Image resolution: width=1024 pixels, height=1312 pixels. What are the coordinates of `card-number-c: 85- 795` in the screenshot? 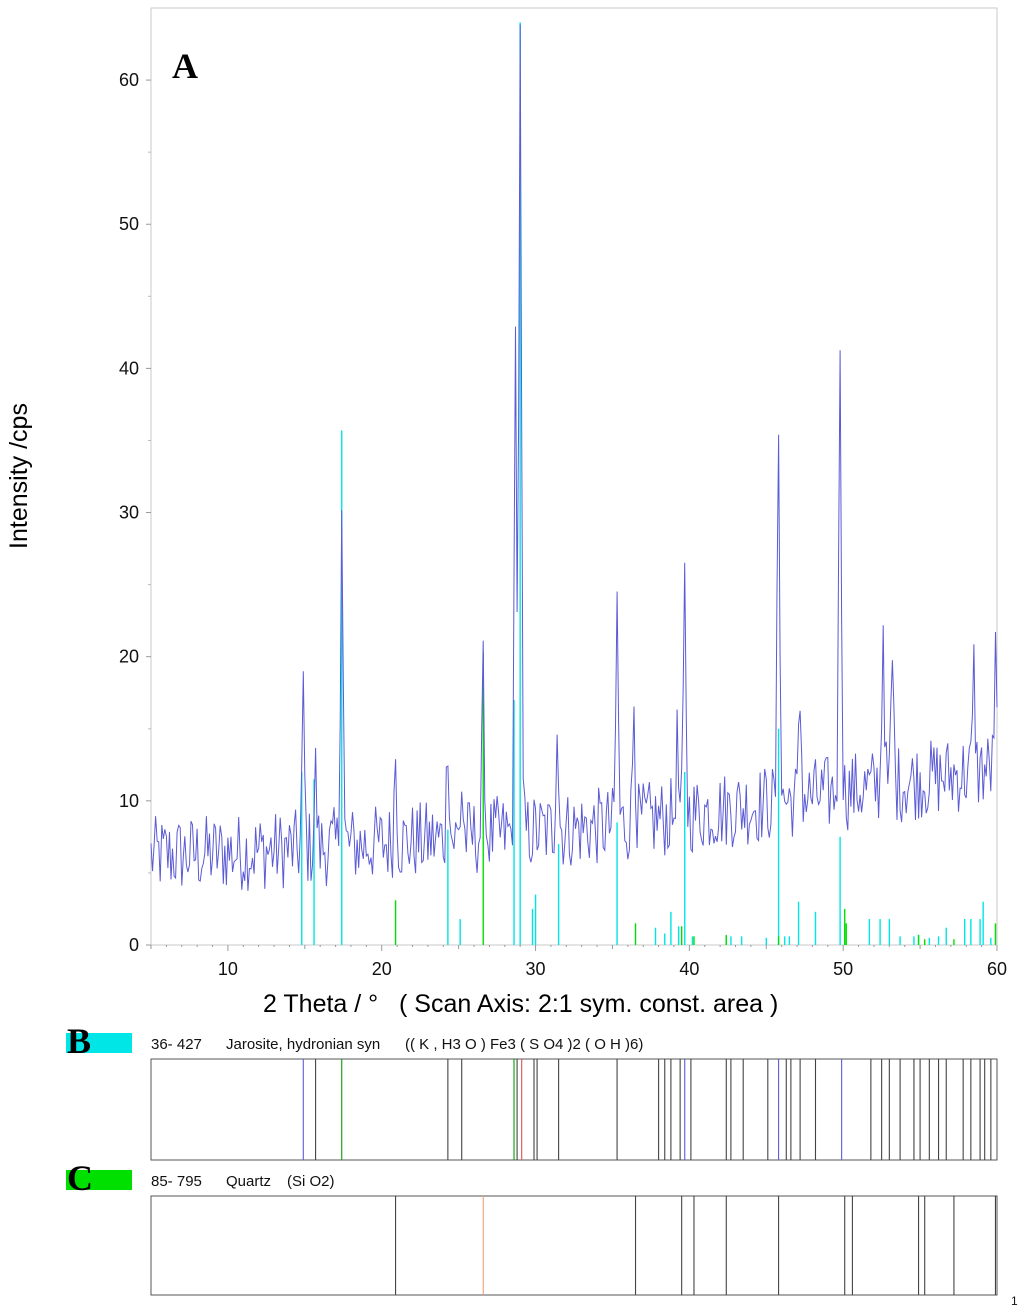 It's located at (176, 1181).